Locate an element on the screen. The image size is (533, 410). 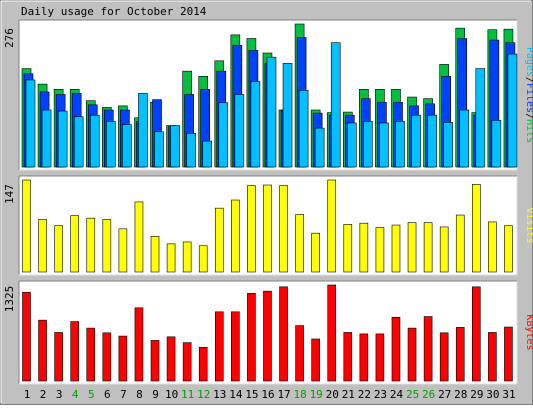
y-max-label: 147 is located at coordinates (9, 194).